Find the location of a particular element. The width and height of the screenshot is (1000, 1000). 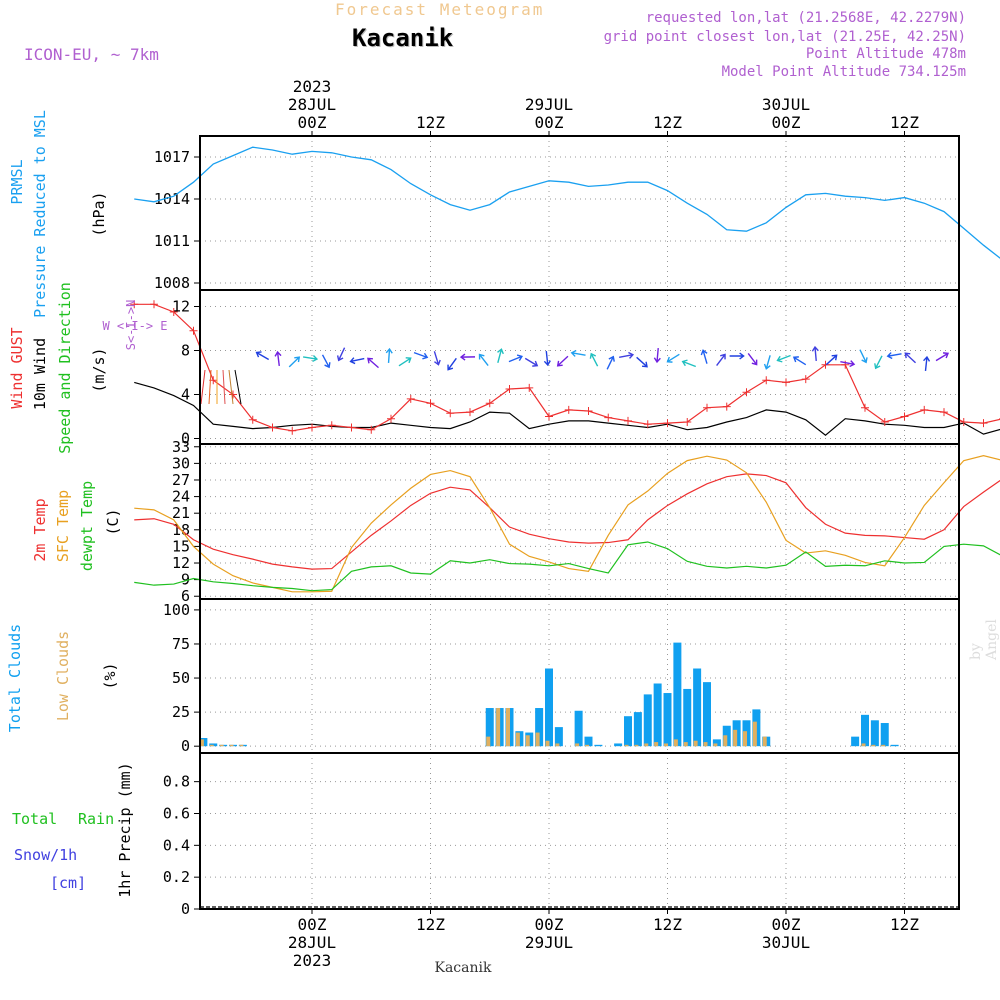

compass-ns: S<-I->N is located at coordinates (131, 325).